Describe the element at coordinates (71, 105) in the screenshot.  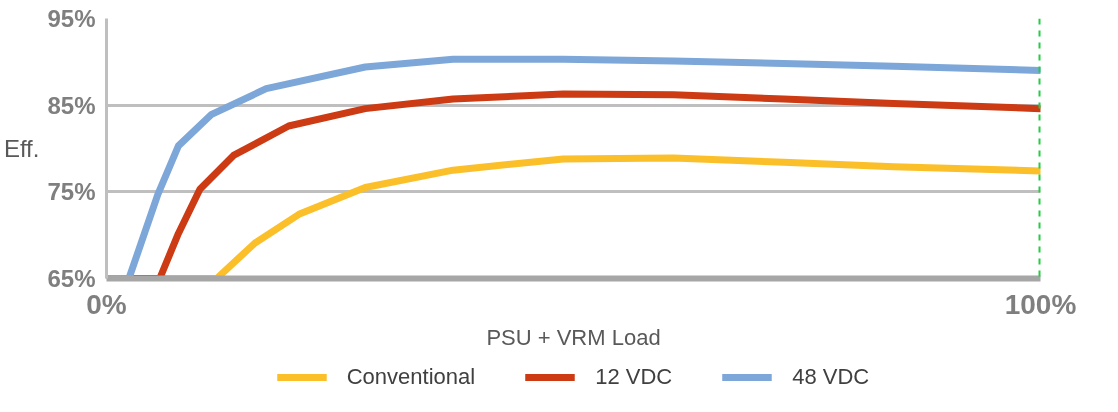
I see `y-tick-label: 85%` at that location.